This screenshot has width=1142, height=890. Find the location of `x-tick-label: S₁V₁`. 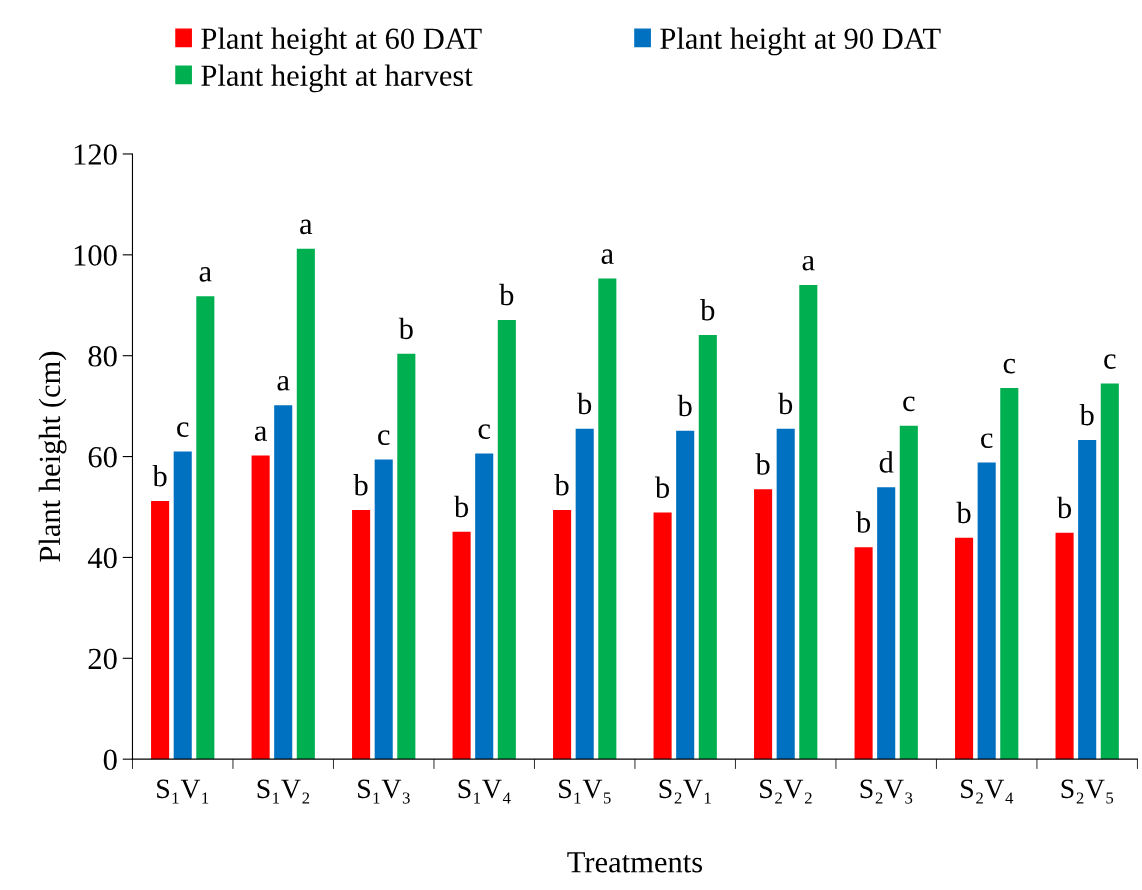

x-tick-label: S₁V₁ is located at coordinates (183, 791).